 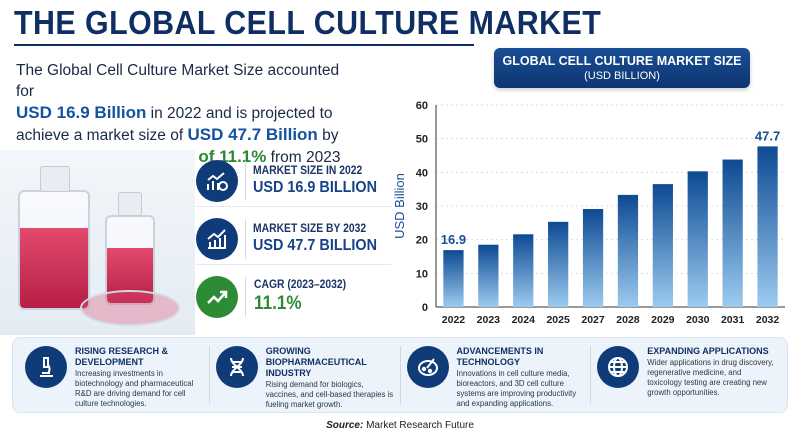 What do you see at coordinates (420, 425) in the screenshot?
I see `source-text: Market Research Future` at bounding box center [420, 425].